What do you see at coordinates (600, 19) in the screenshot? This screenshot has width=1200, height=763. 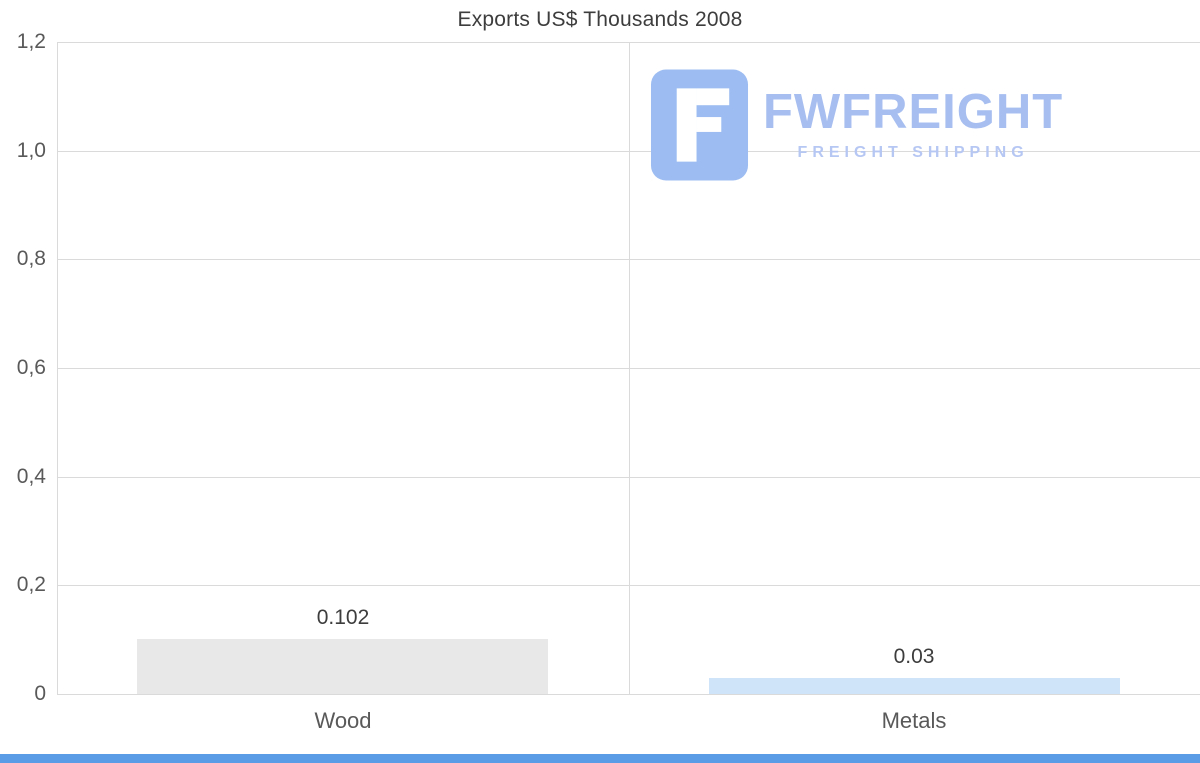 I see `chart-title: Exports US$ Thousands 2008` at bounding box center [600, 19].